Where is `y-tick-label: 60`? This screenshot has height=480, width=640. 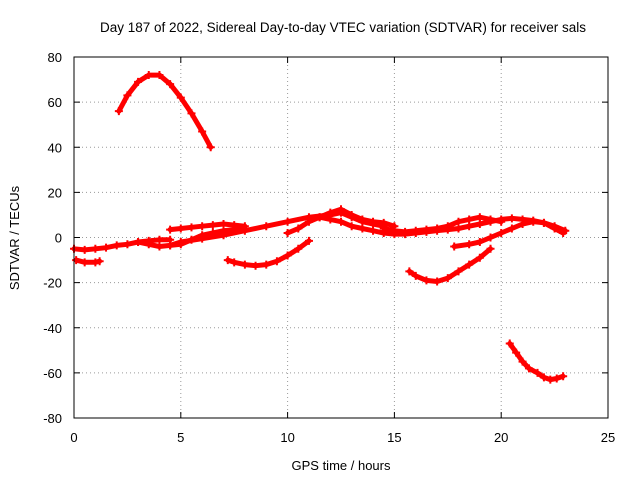
y-tick-label: 60 is located at coordinates (55, 102).